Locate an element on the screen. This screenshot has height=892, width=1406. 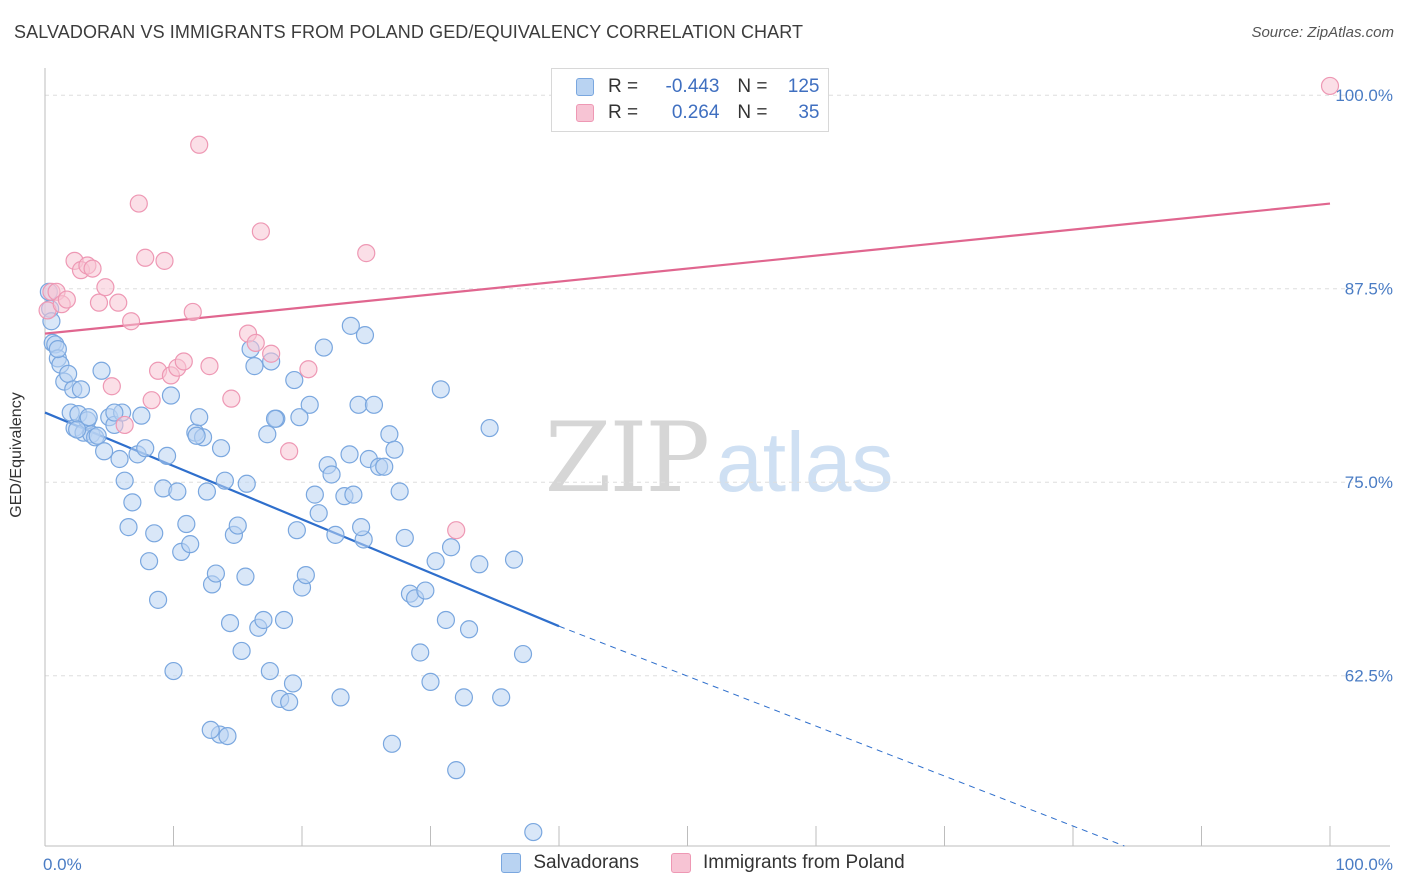
salvadorans-trend-line is located at coordinates (302, 519).